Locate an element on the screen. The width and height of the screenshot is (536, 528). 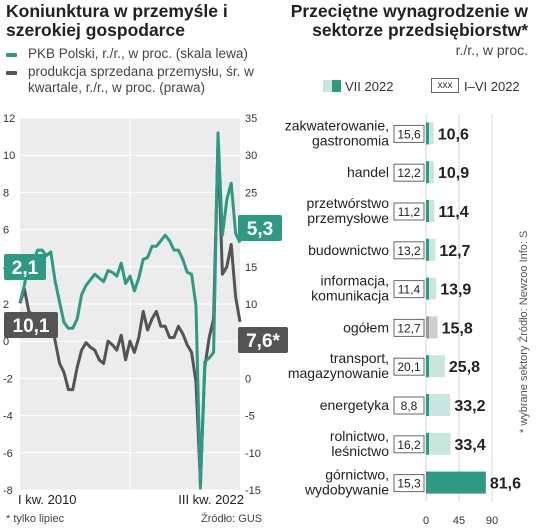
right-axis-tick: 35 is located at coordinates (251, 119).